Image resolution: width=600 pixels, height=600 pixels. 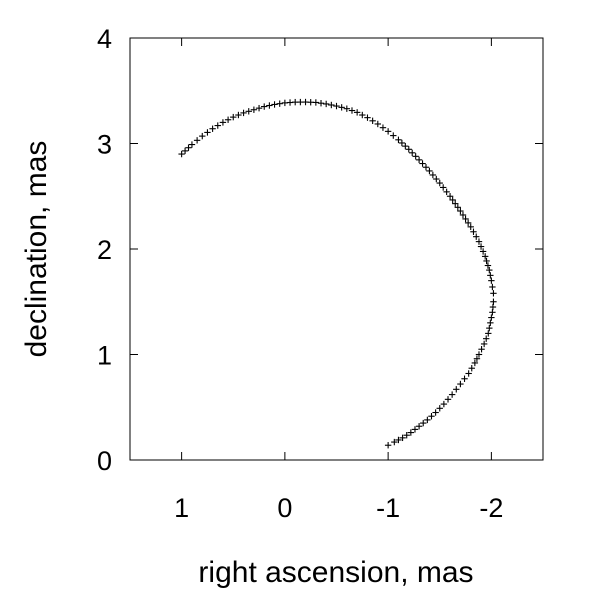 What do you see at coordinates (335, 572) in the screenshot?
I see `x-axis-label: right ascension, mas` at bounding box center [335, 572].